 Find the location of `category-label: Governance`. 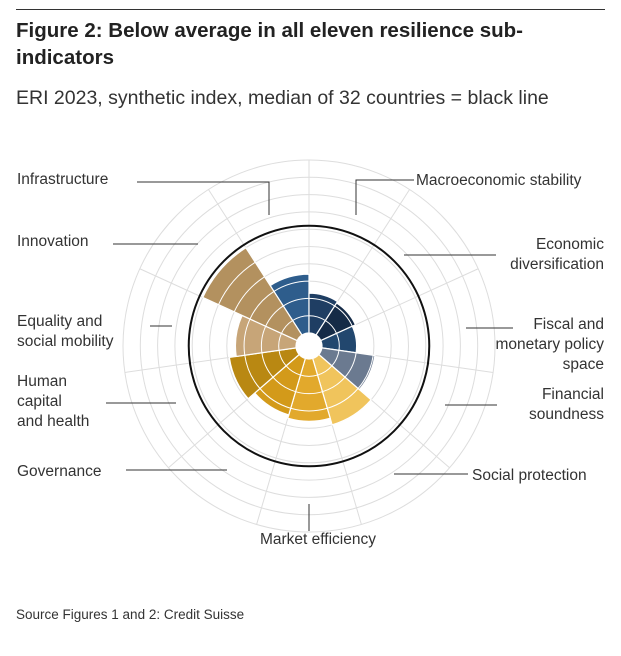

category-label: Governance is located at coordinates (59, 471).